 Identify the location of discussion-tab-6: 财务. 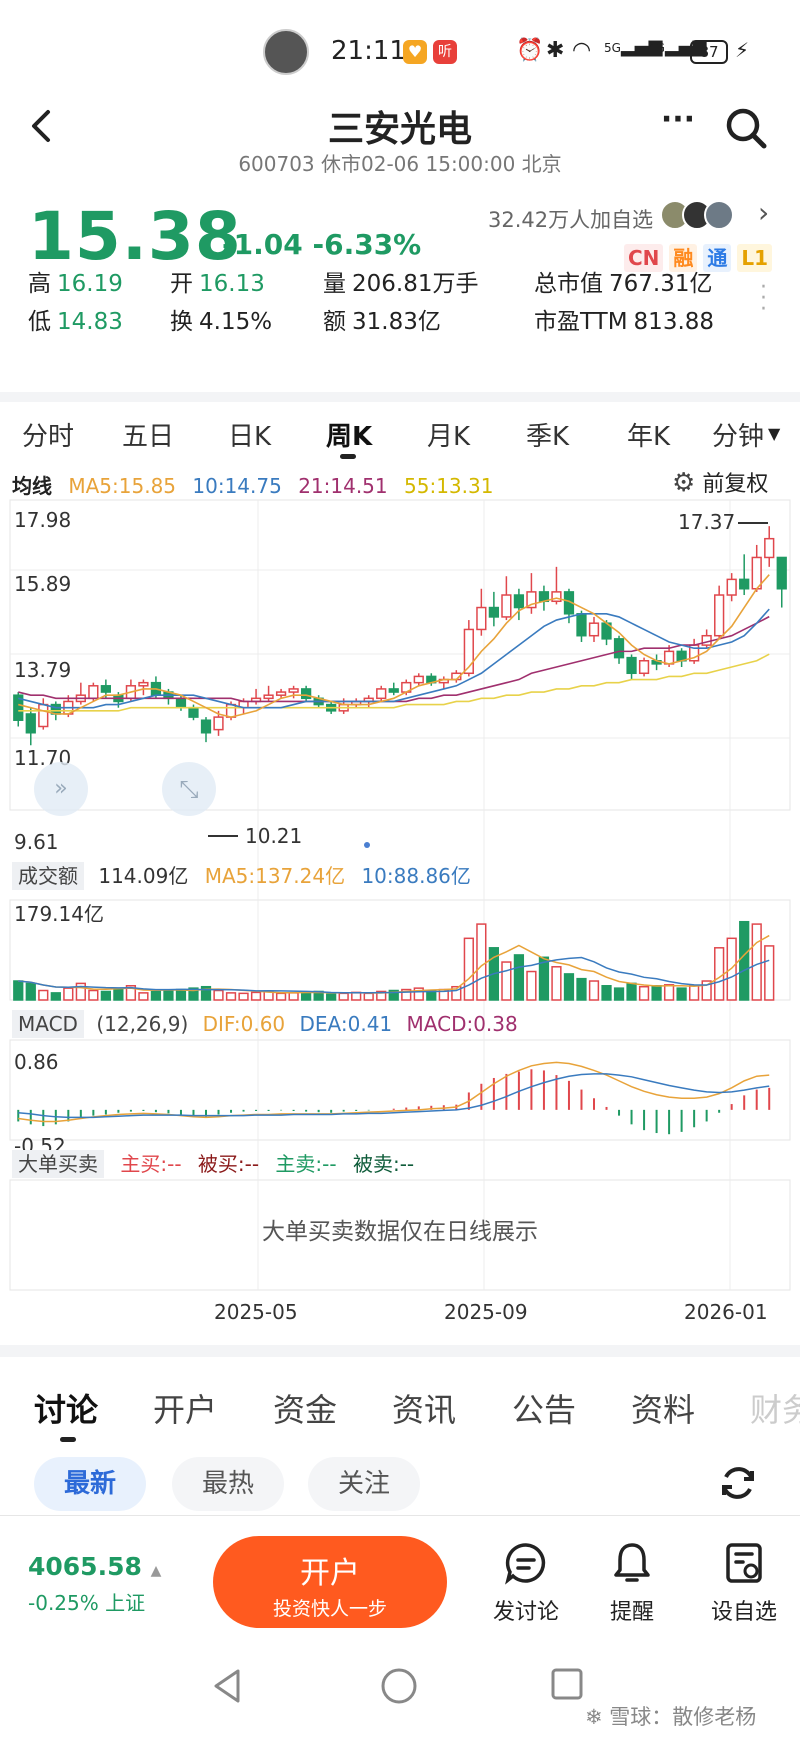
(775, 1410).